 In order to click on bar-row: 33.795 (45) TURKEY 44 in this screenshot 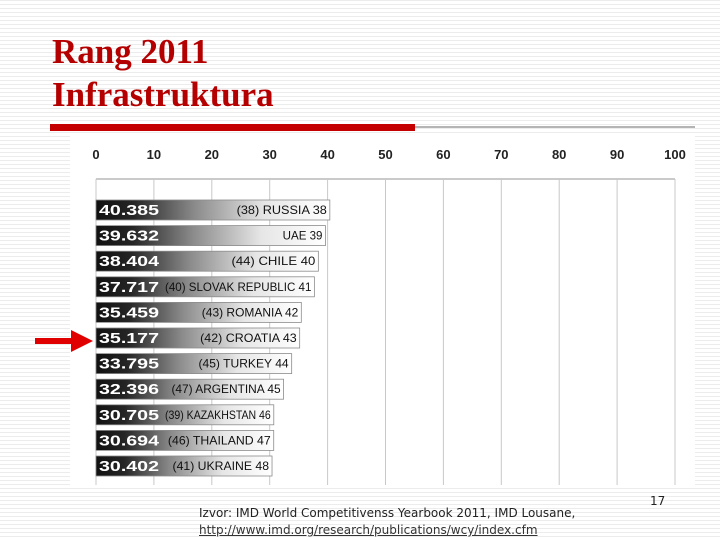, I will do `click(194, 364)`.